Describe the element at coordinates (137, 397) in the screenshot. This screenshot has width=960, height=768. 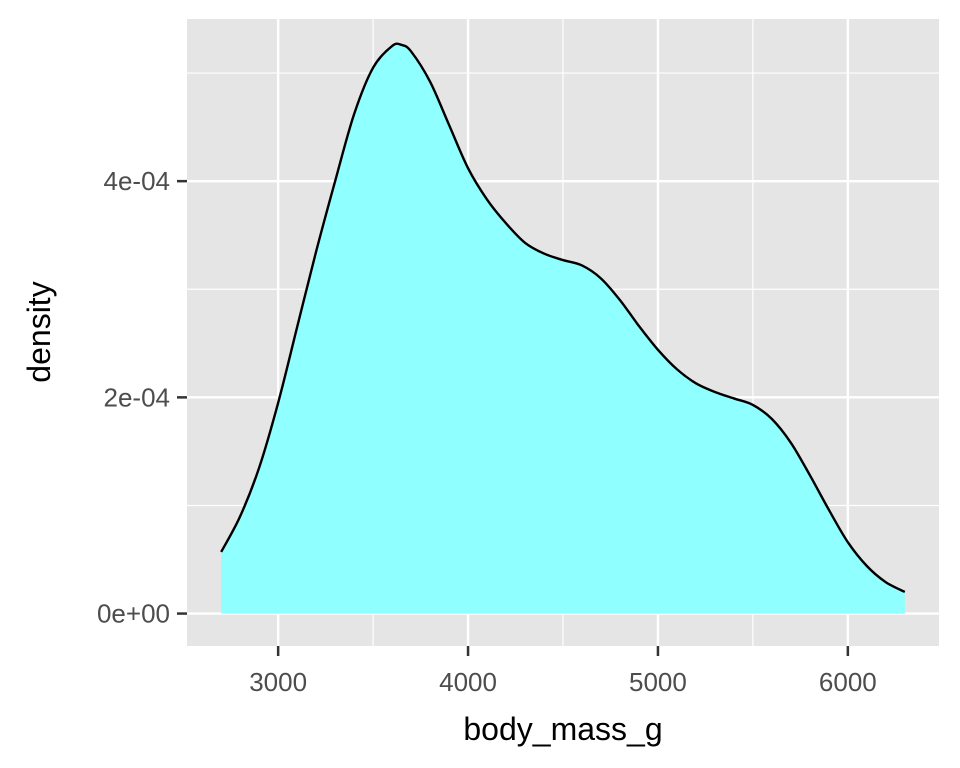
I see `y-tick-label: 2e-04` at that location.